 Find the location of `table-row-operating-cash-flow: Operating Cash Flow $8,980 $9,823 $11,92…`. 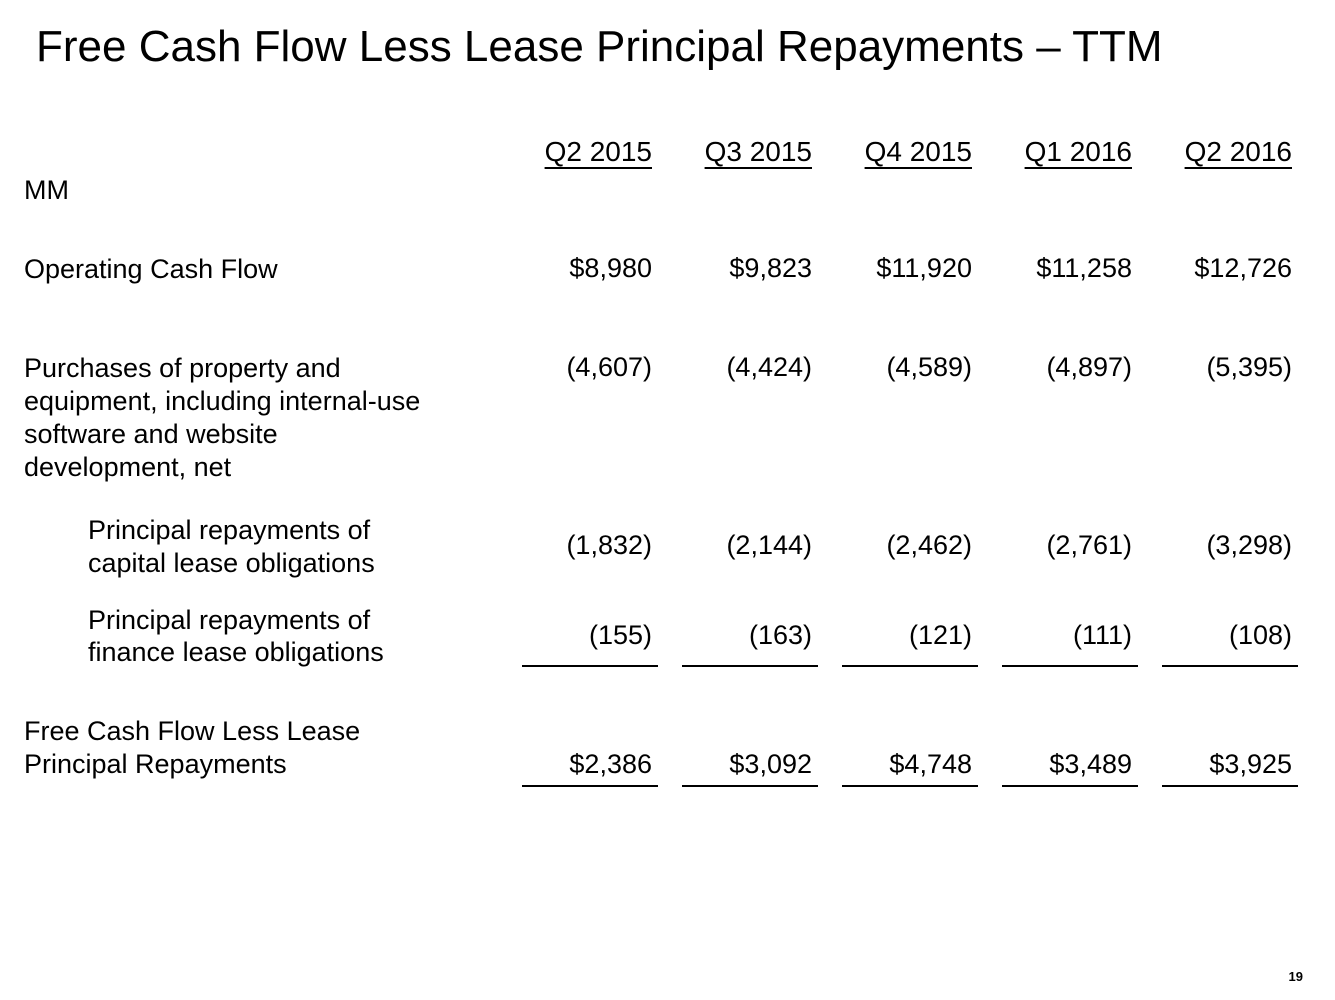

table-row-operating-cash-flow: Operating Cash Flow $8,980 $9,823 $11,92… is located at coordinates (678, 269).